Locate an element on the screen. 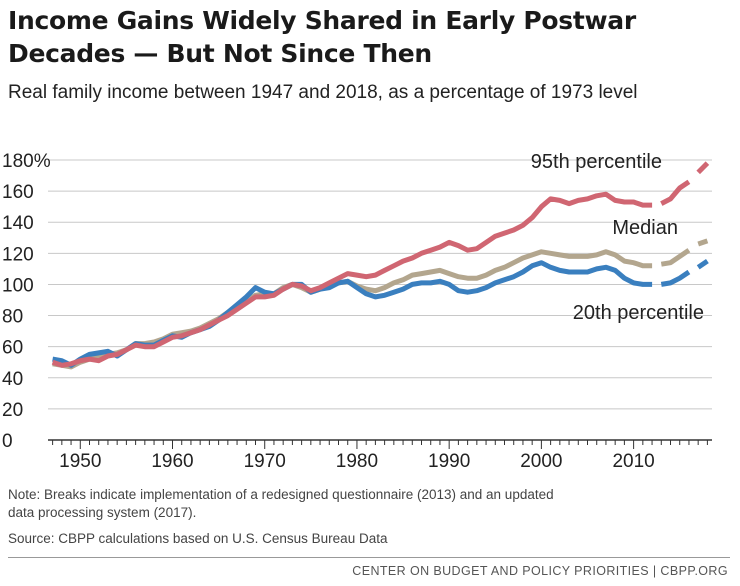  x-tick-label-1950: 1950 is located at coordinates (80, 461).